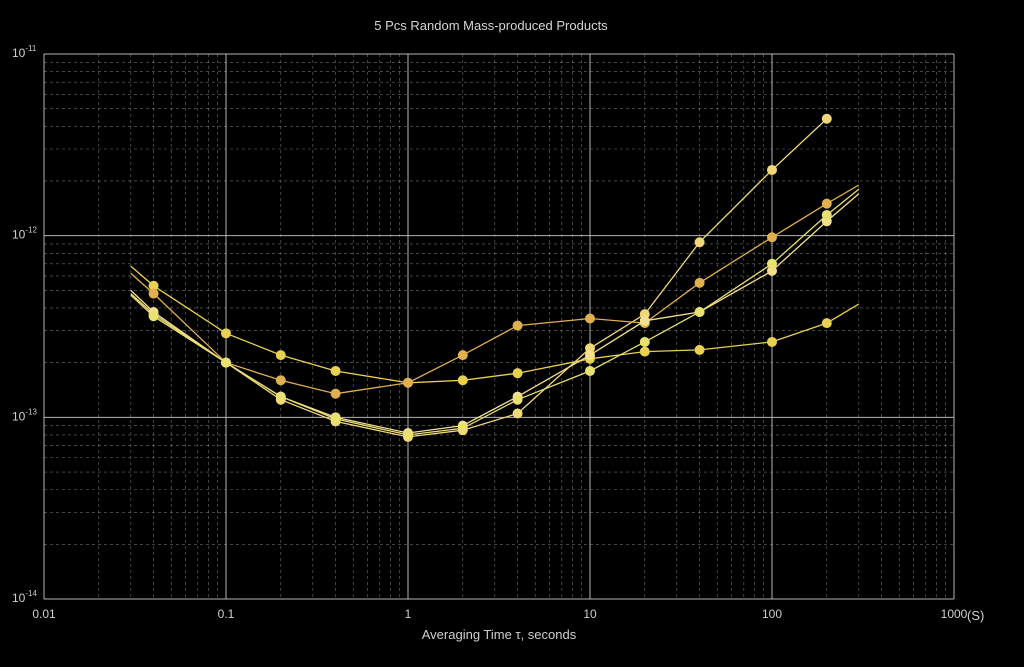 This screenshot has width=1024, height=667. I want to click on x-tick-label: 1, so click(408, 614).